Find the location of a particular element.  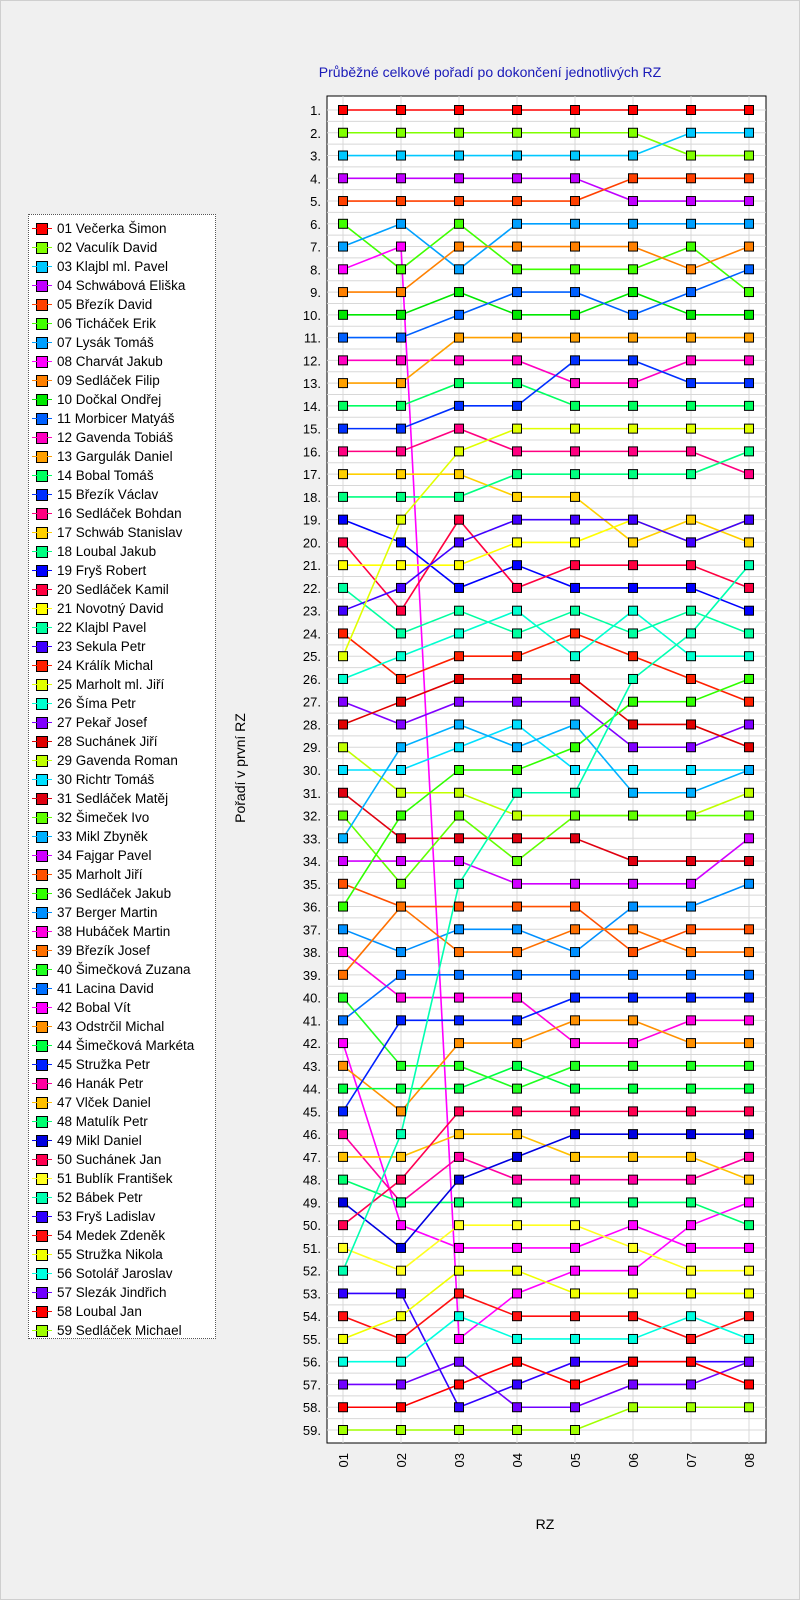

y-tick-label: 3. is located at coordinates (315, 156).